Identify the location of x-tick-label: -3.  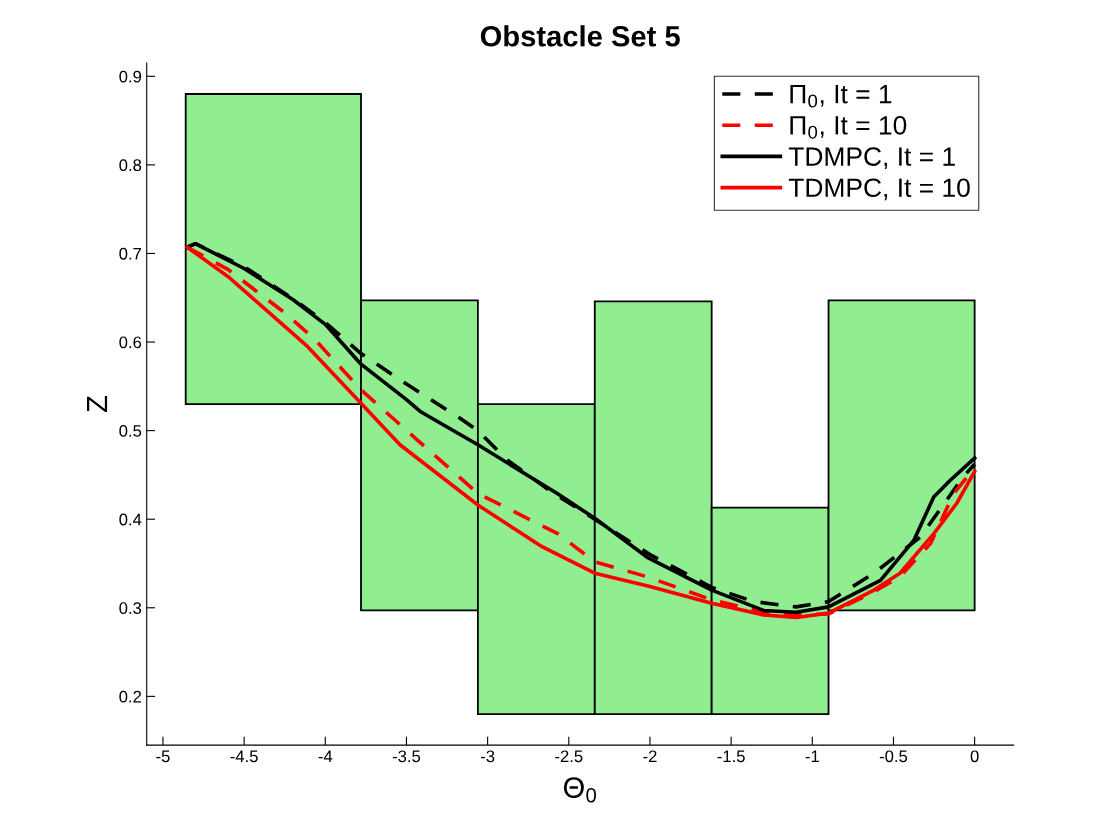
(487, 756).